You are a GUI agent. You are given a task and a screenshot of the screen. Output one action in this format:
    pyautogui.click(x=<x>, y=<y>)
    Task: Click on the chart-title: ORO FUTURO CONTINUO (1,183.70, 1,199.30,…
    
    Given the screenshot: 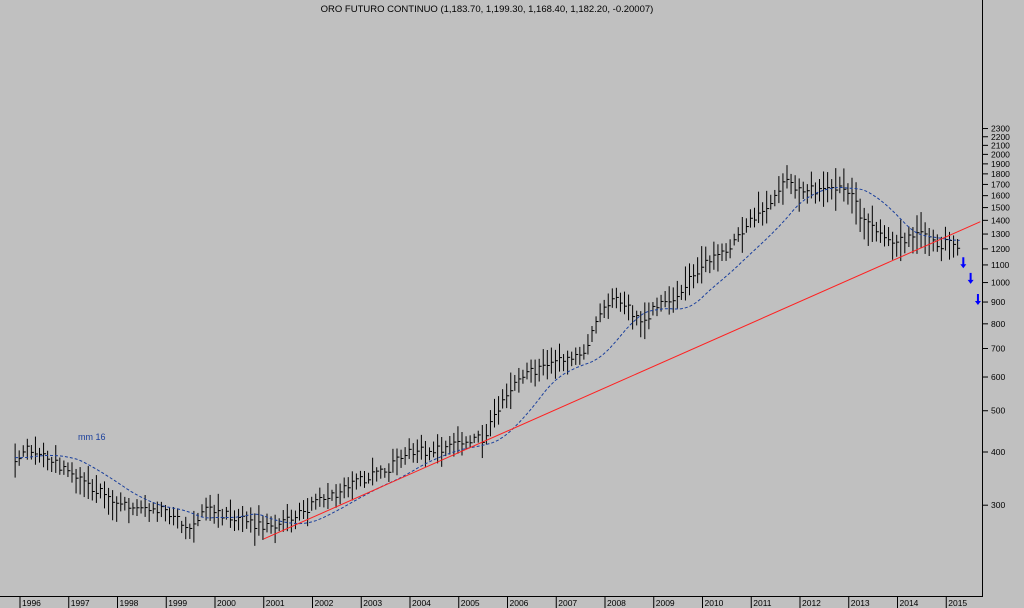 What is the action you would take?
    pyautogui.click(x=487, y=9)
    